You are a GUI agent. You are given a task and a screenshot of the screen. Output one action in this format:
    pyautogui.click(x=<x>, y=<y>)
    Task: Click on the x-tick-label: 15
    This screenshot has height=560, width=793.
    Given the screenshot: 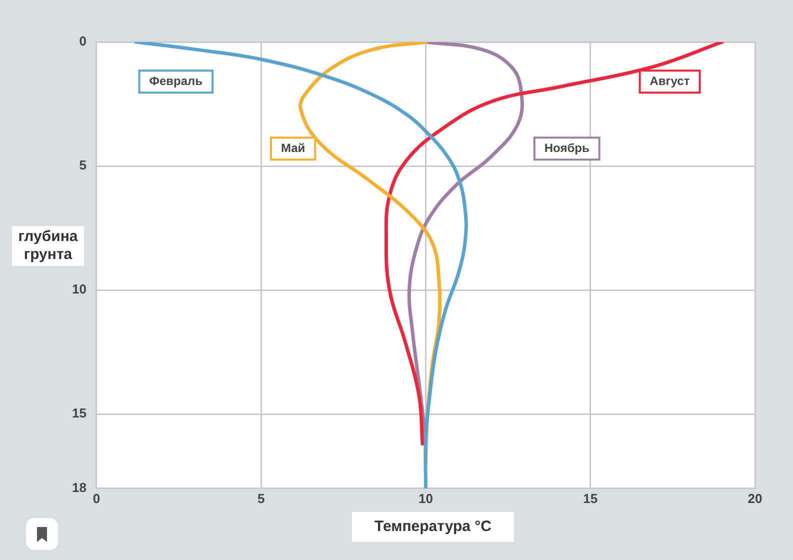 What is the action you would take?
    pyautogui.click(x=590, y=498)
    